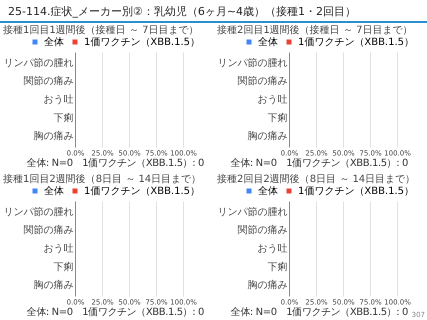 The image size is (427, 320). Describe the element at coordinates (182, 11) in the screenshot. I see `chart-title: 25-114.症状_メーカー別②：乳幼児（6ヶ月~4歳）（接種1・2回目）` at that location.